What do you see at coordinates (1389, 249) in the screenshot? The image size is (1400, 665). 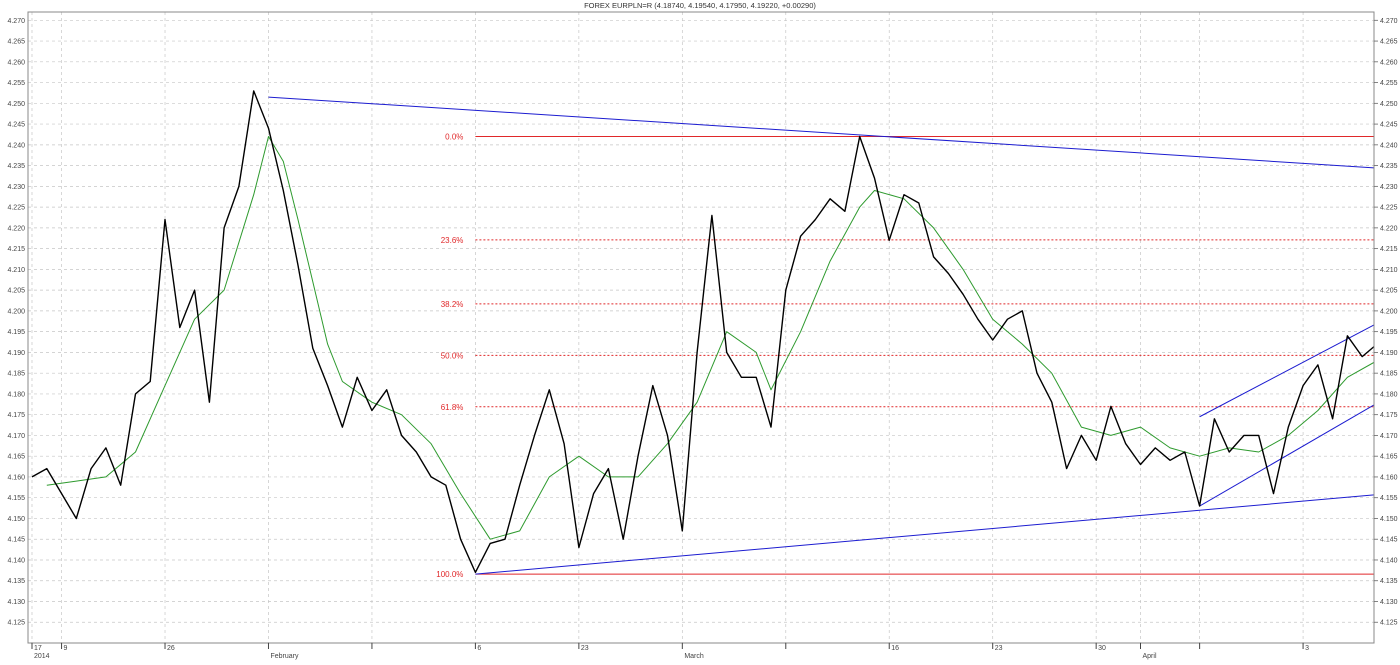 I see `y-tick-label-right: 4.215` at bounding box center [1389, 249].